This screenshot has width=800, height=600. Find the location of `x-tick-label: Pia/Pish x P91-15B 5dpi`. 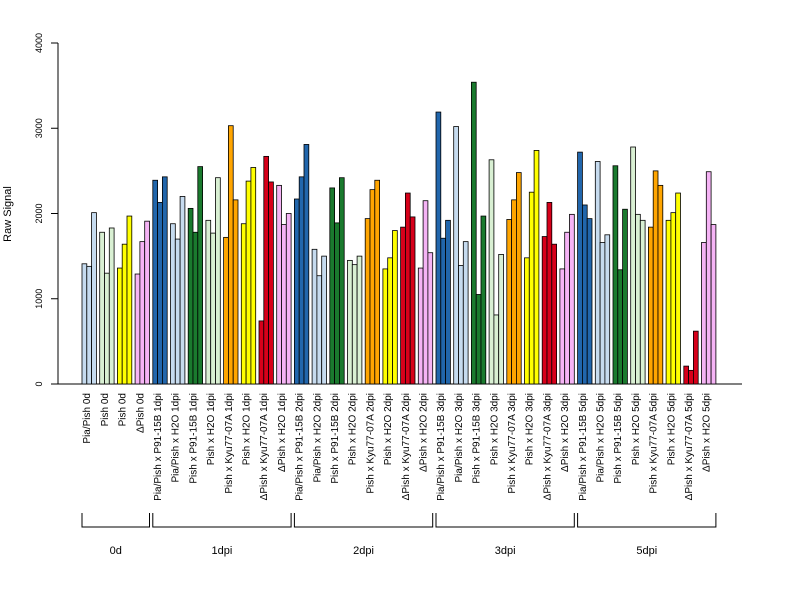

x-tick-label: Pia/Pish x P91-15B 5dpi is located at coordinates (583, 447).